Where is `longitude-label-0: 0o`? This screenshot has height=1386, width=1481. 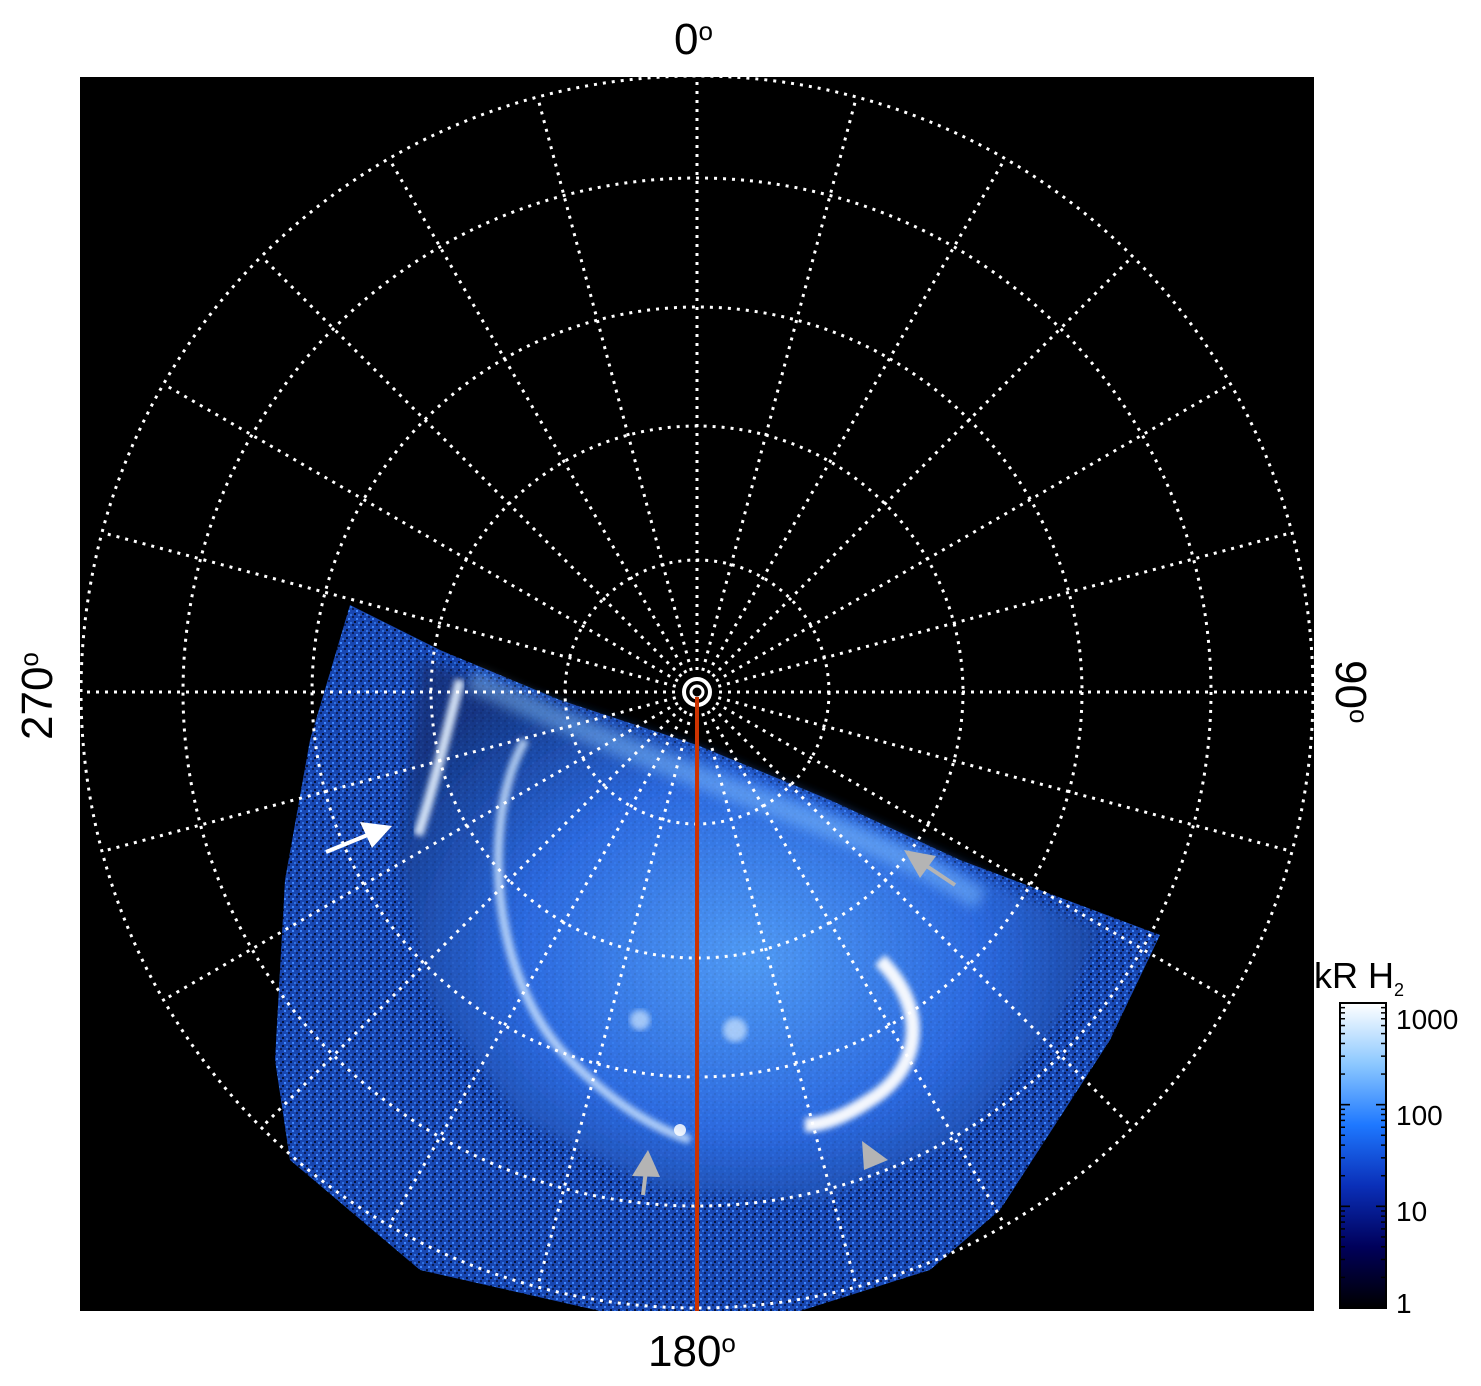
longitude-label-0: 0o is located at coordinates (693, 39).